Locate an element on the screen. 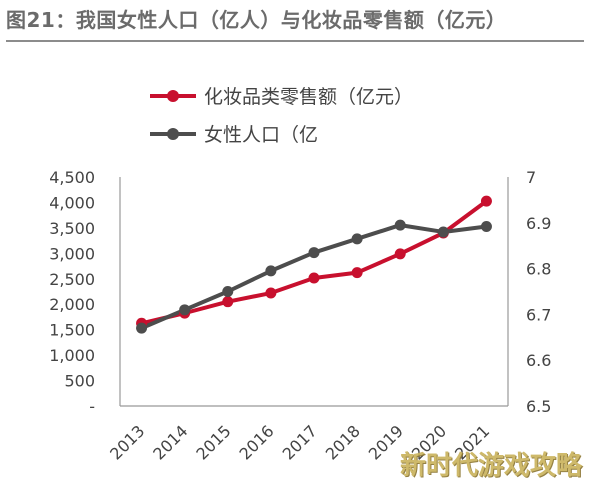 Image resolution: width=594 pixels, height=490 pixels. legend-label-1: 女性人口（亿 is located at coordinates (261, 135).